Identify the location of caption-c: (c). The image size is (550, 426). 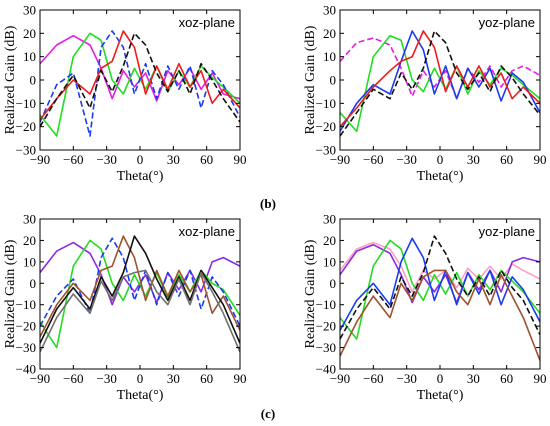
(268, 413).